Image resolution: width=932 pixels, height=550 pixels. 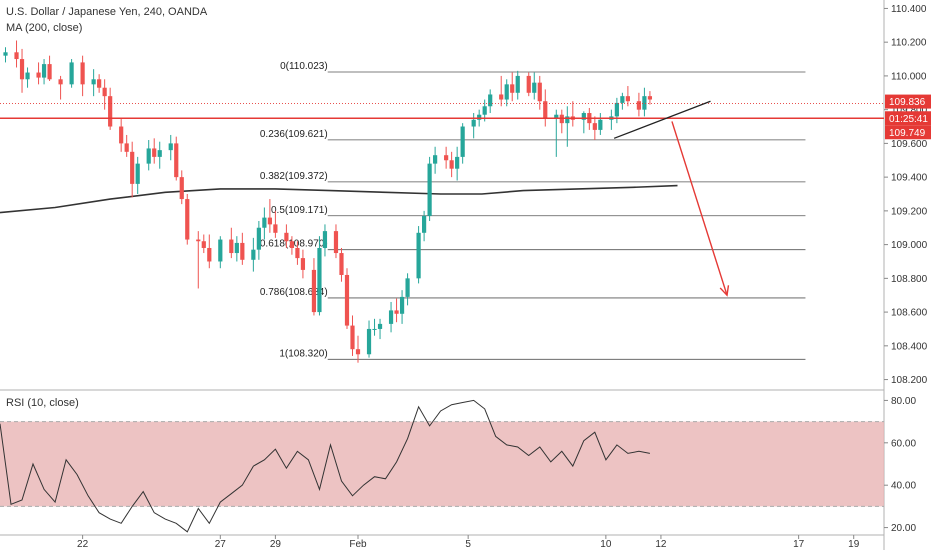 I want to click on forecast-arrow-head, so click(x=724, y=291).